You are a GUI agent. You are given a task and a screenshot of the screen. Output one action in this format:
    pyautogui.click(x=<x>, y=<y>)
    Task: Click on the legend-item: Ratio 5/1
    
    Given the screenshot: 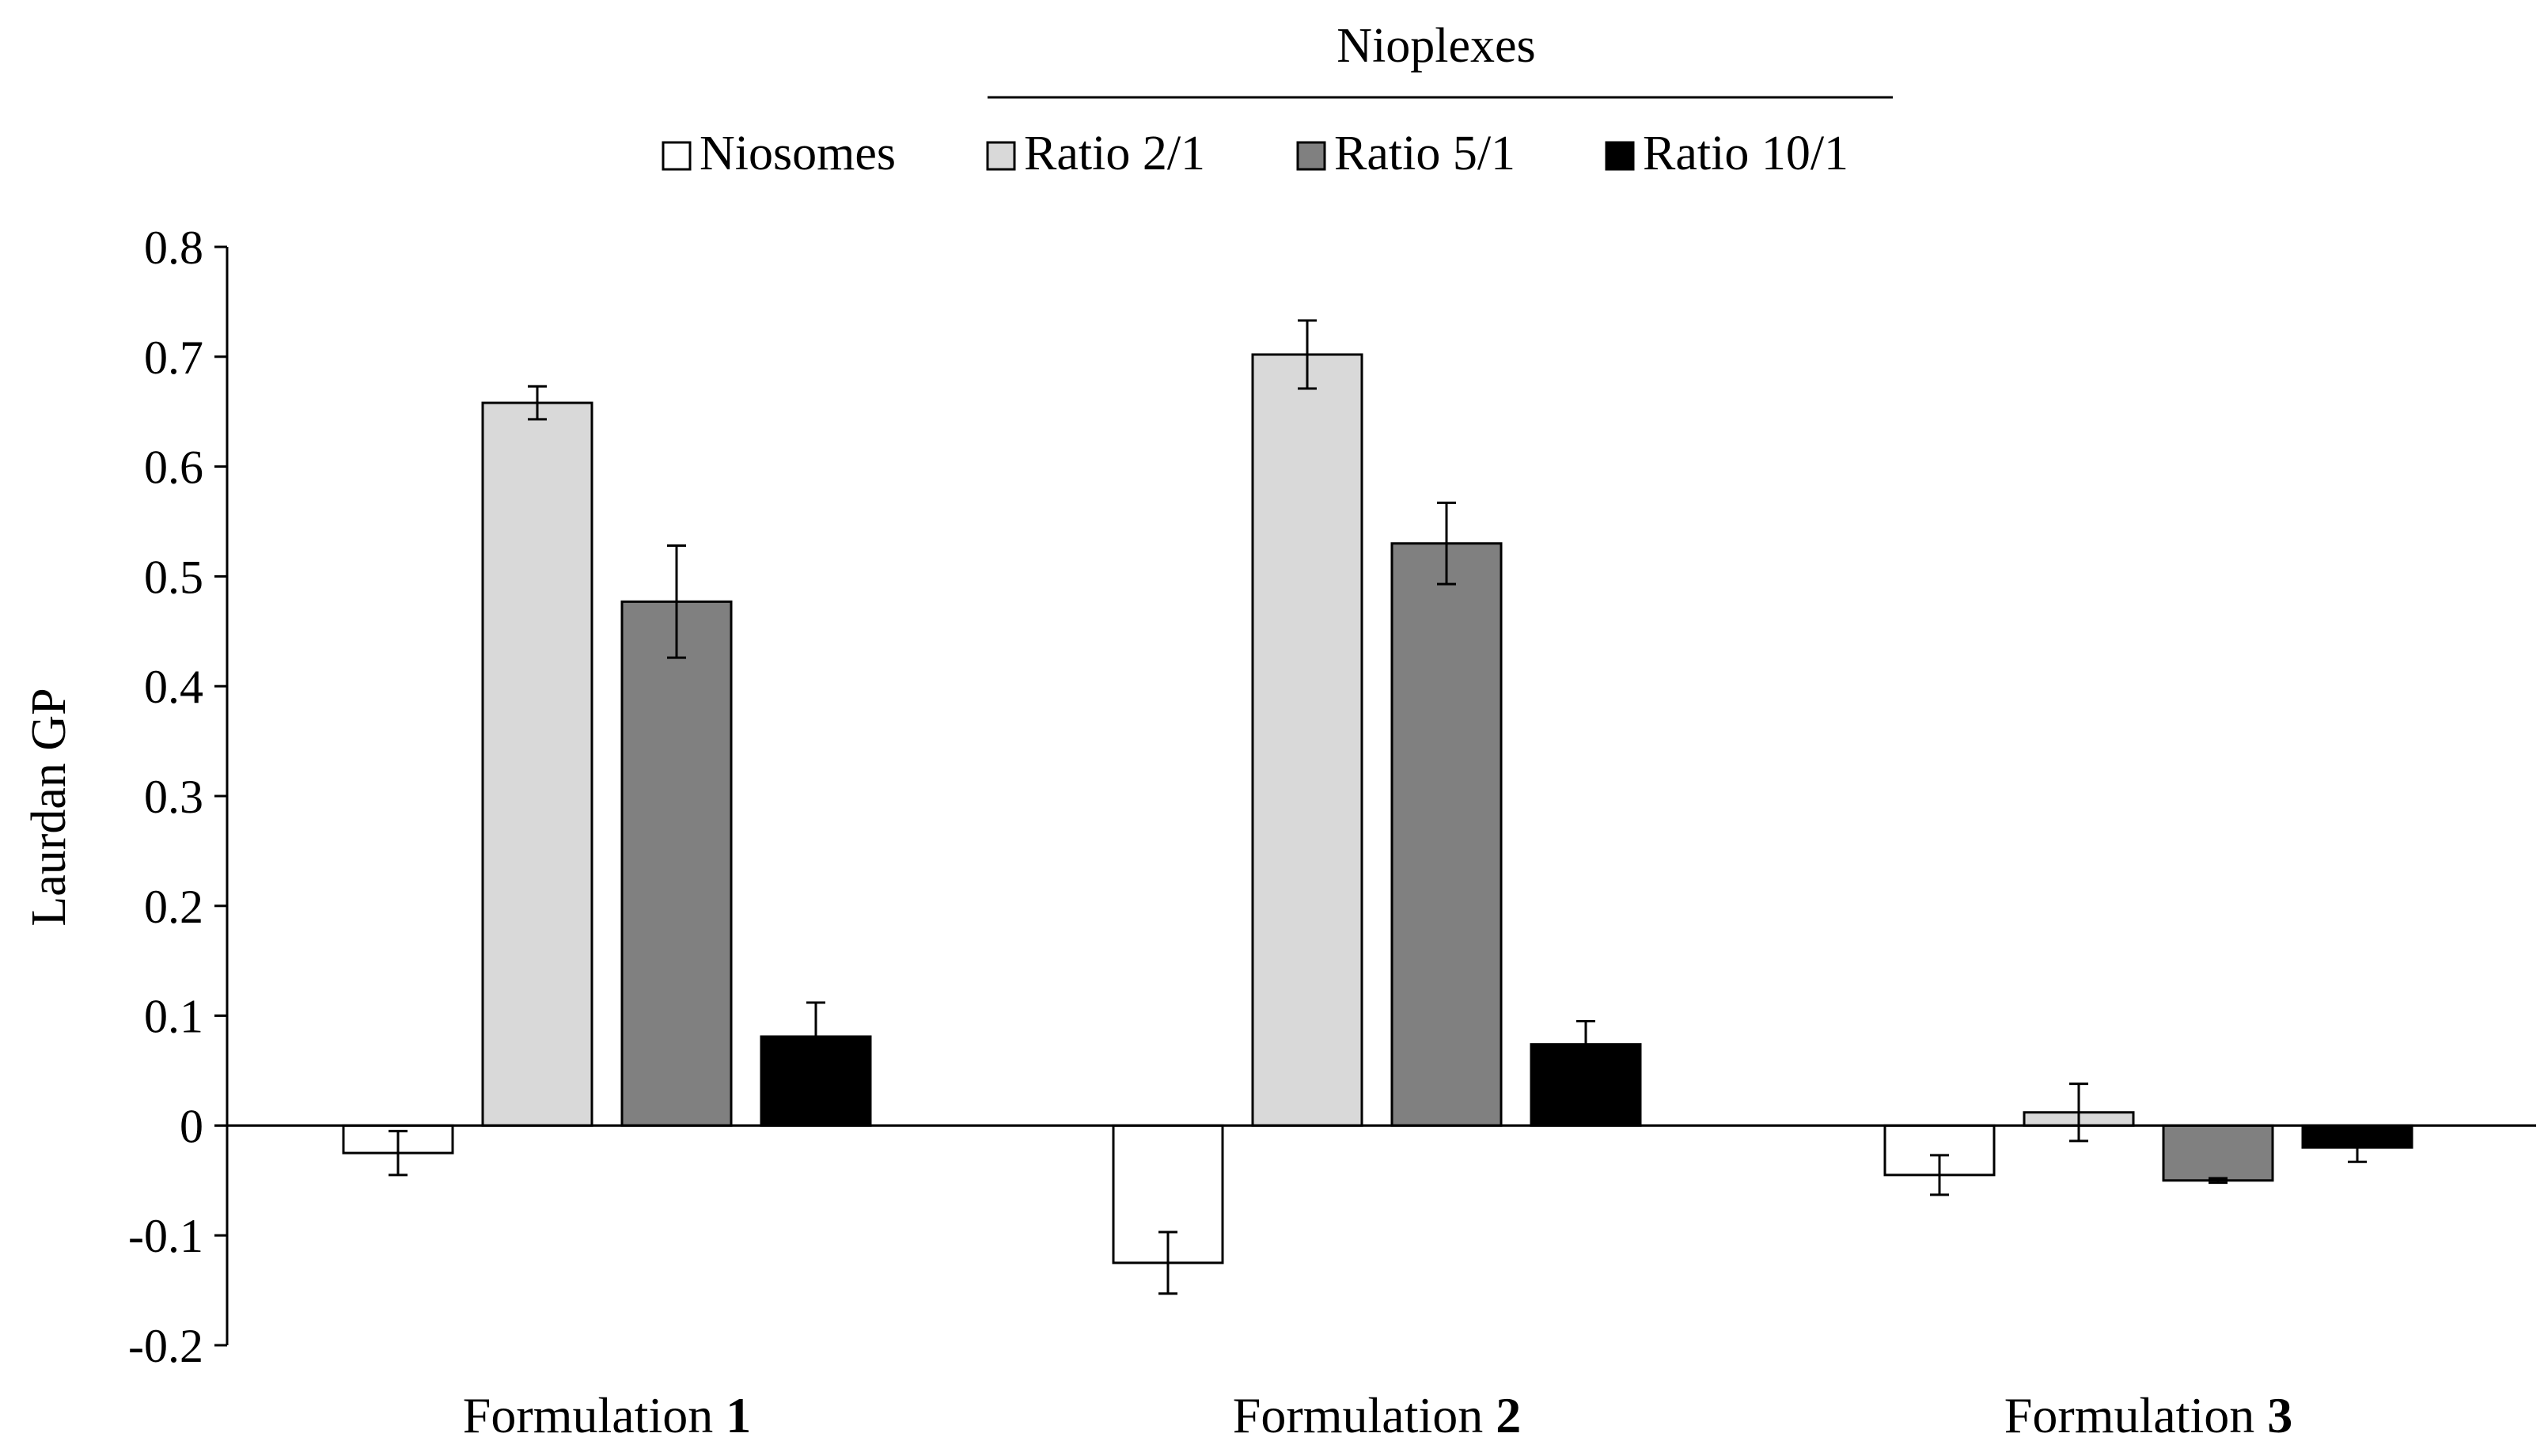 What is the action you would take?
    pyautogui.click(x=1405, y=153)
    